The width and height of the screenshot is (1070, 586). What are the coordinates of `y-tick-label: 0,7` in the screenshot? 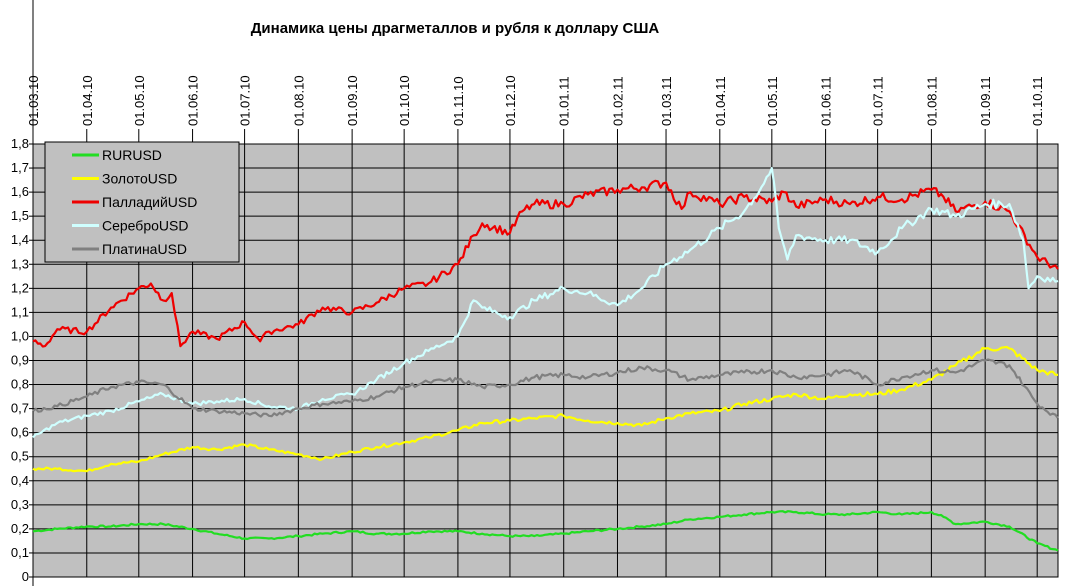 It's located at (20, 408).